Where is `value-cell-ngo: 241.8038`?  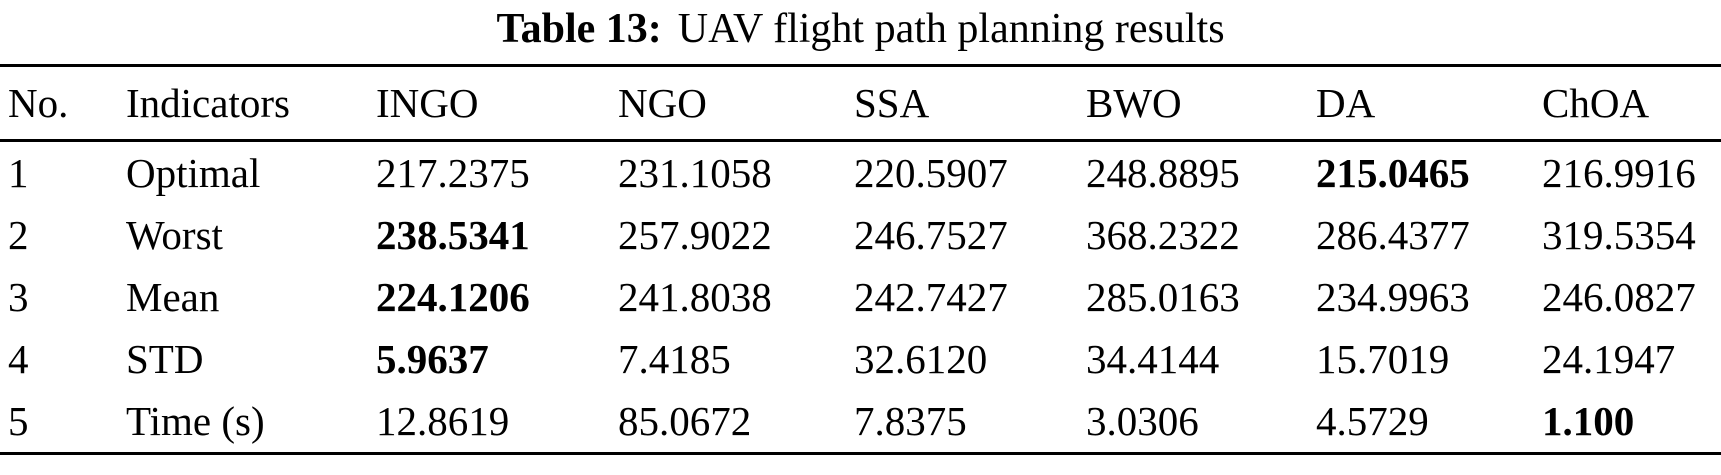
value-cell-ngo: 241.8038 is located at coordinates (695, 297).